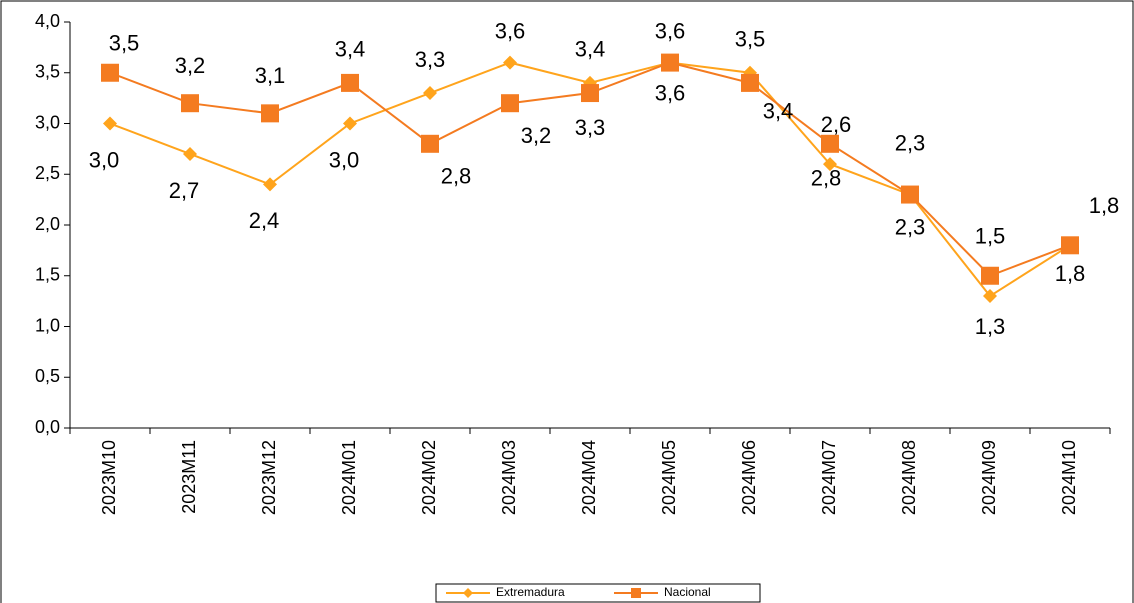  I want to click on y-tick-label: 3,5, so click(47, 72).